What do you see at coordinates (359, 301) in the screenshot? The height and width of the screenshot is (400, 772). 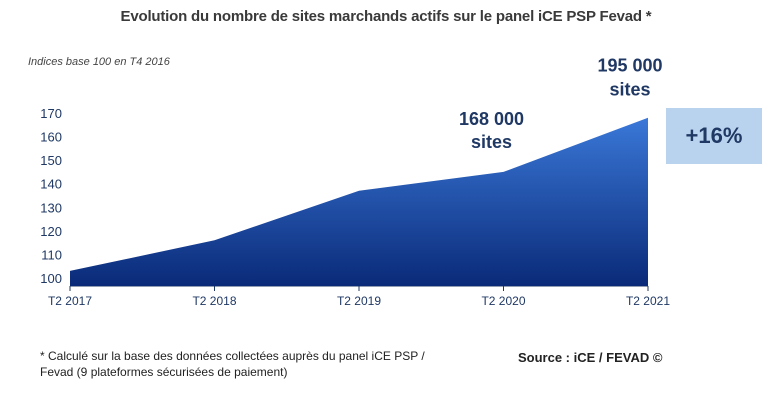 I see `x-tick-label: T2 2019` at bounding box center [359, 301].